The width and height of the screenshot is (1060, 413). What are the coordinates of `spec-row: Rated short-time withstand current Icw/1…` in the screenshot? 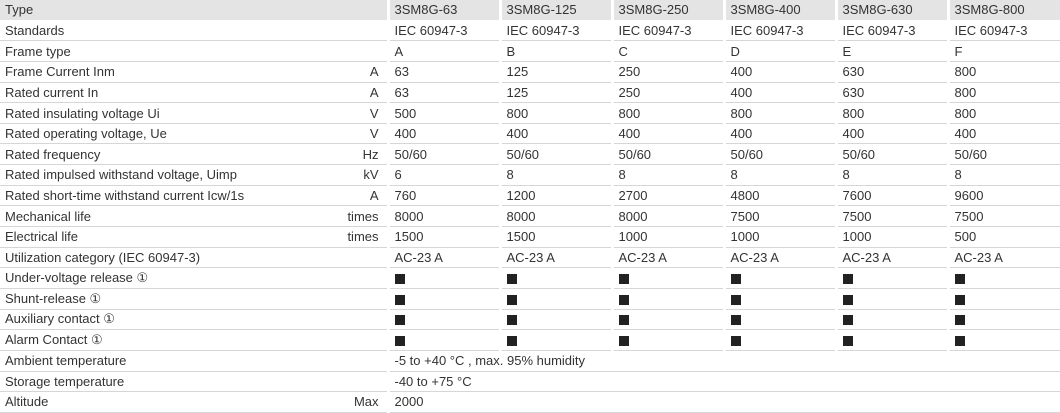 It's located at (530, 196).